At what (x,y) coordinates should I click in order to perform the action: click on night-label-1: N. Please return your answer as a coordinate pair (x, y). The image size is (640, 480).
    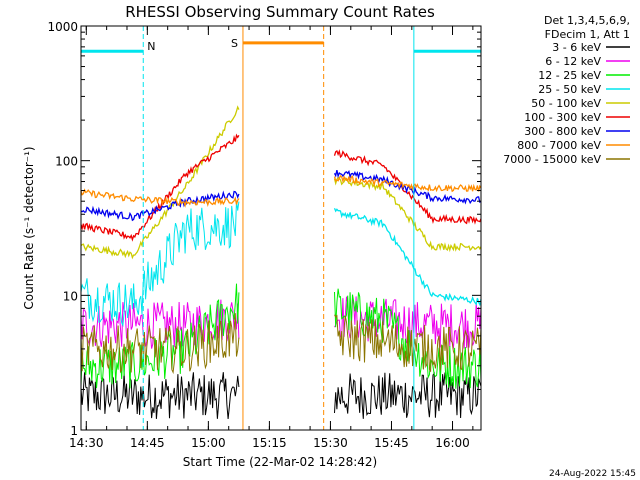
    Looking at the image, I should click on (151, 46).